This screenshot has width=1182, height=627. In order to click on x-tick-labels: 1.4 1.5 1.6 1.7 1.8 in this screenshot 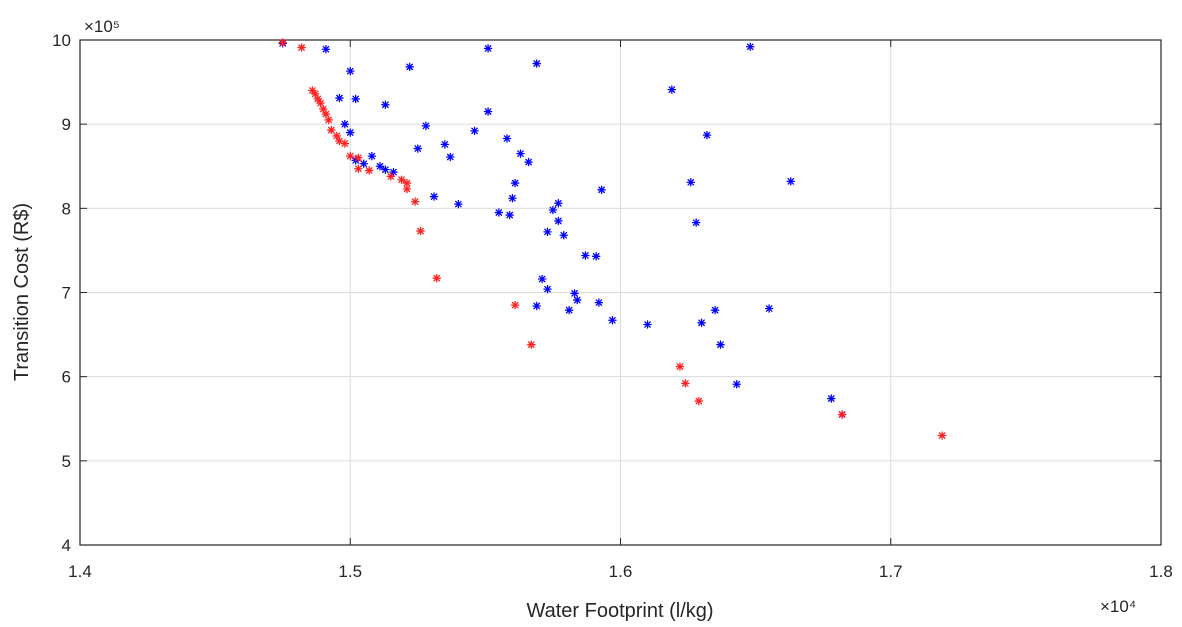, I will do `click(620, 571)`.